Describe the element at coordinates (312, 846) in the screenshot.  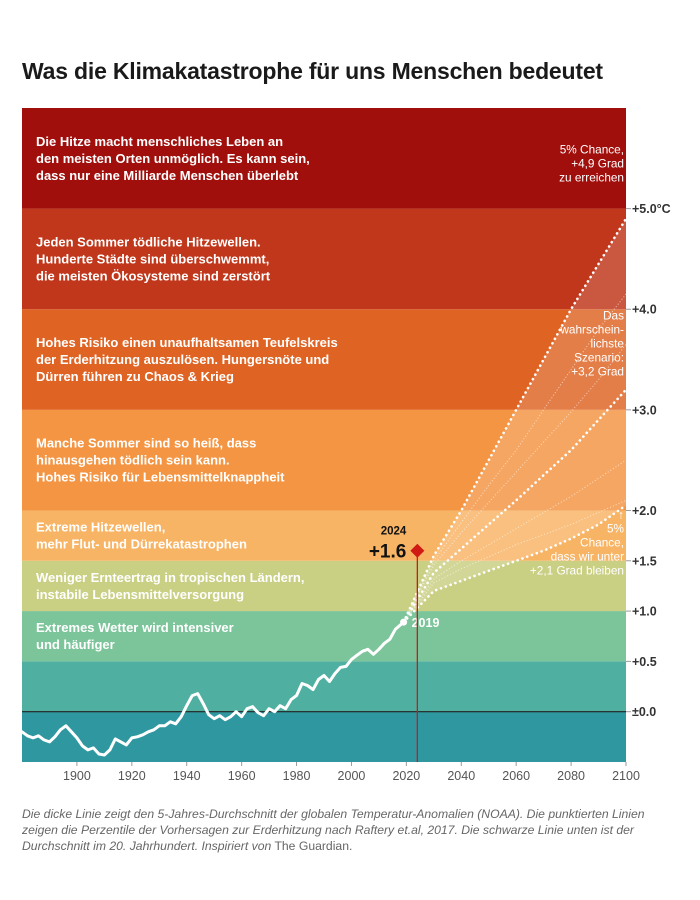
I see `footnote-source: The Guardian.` at that location.